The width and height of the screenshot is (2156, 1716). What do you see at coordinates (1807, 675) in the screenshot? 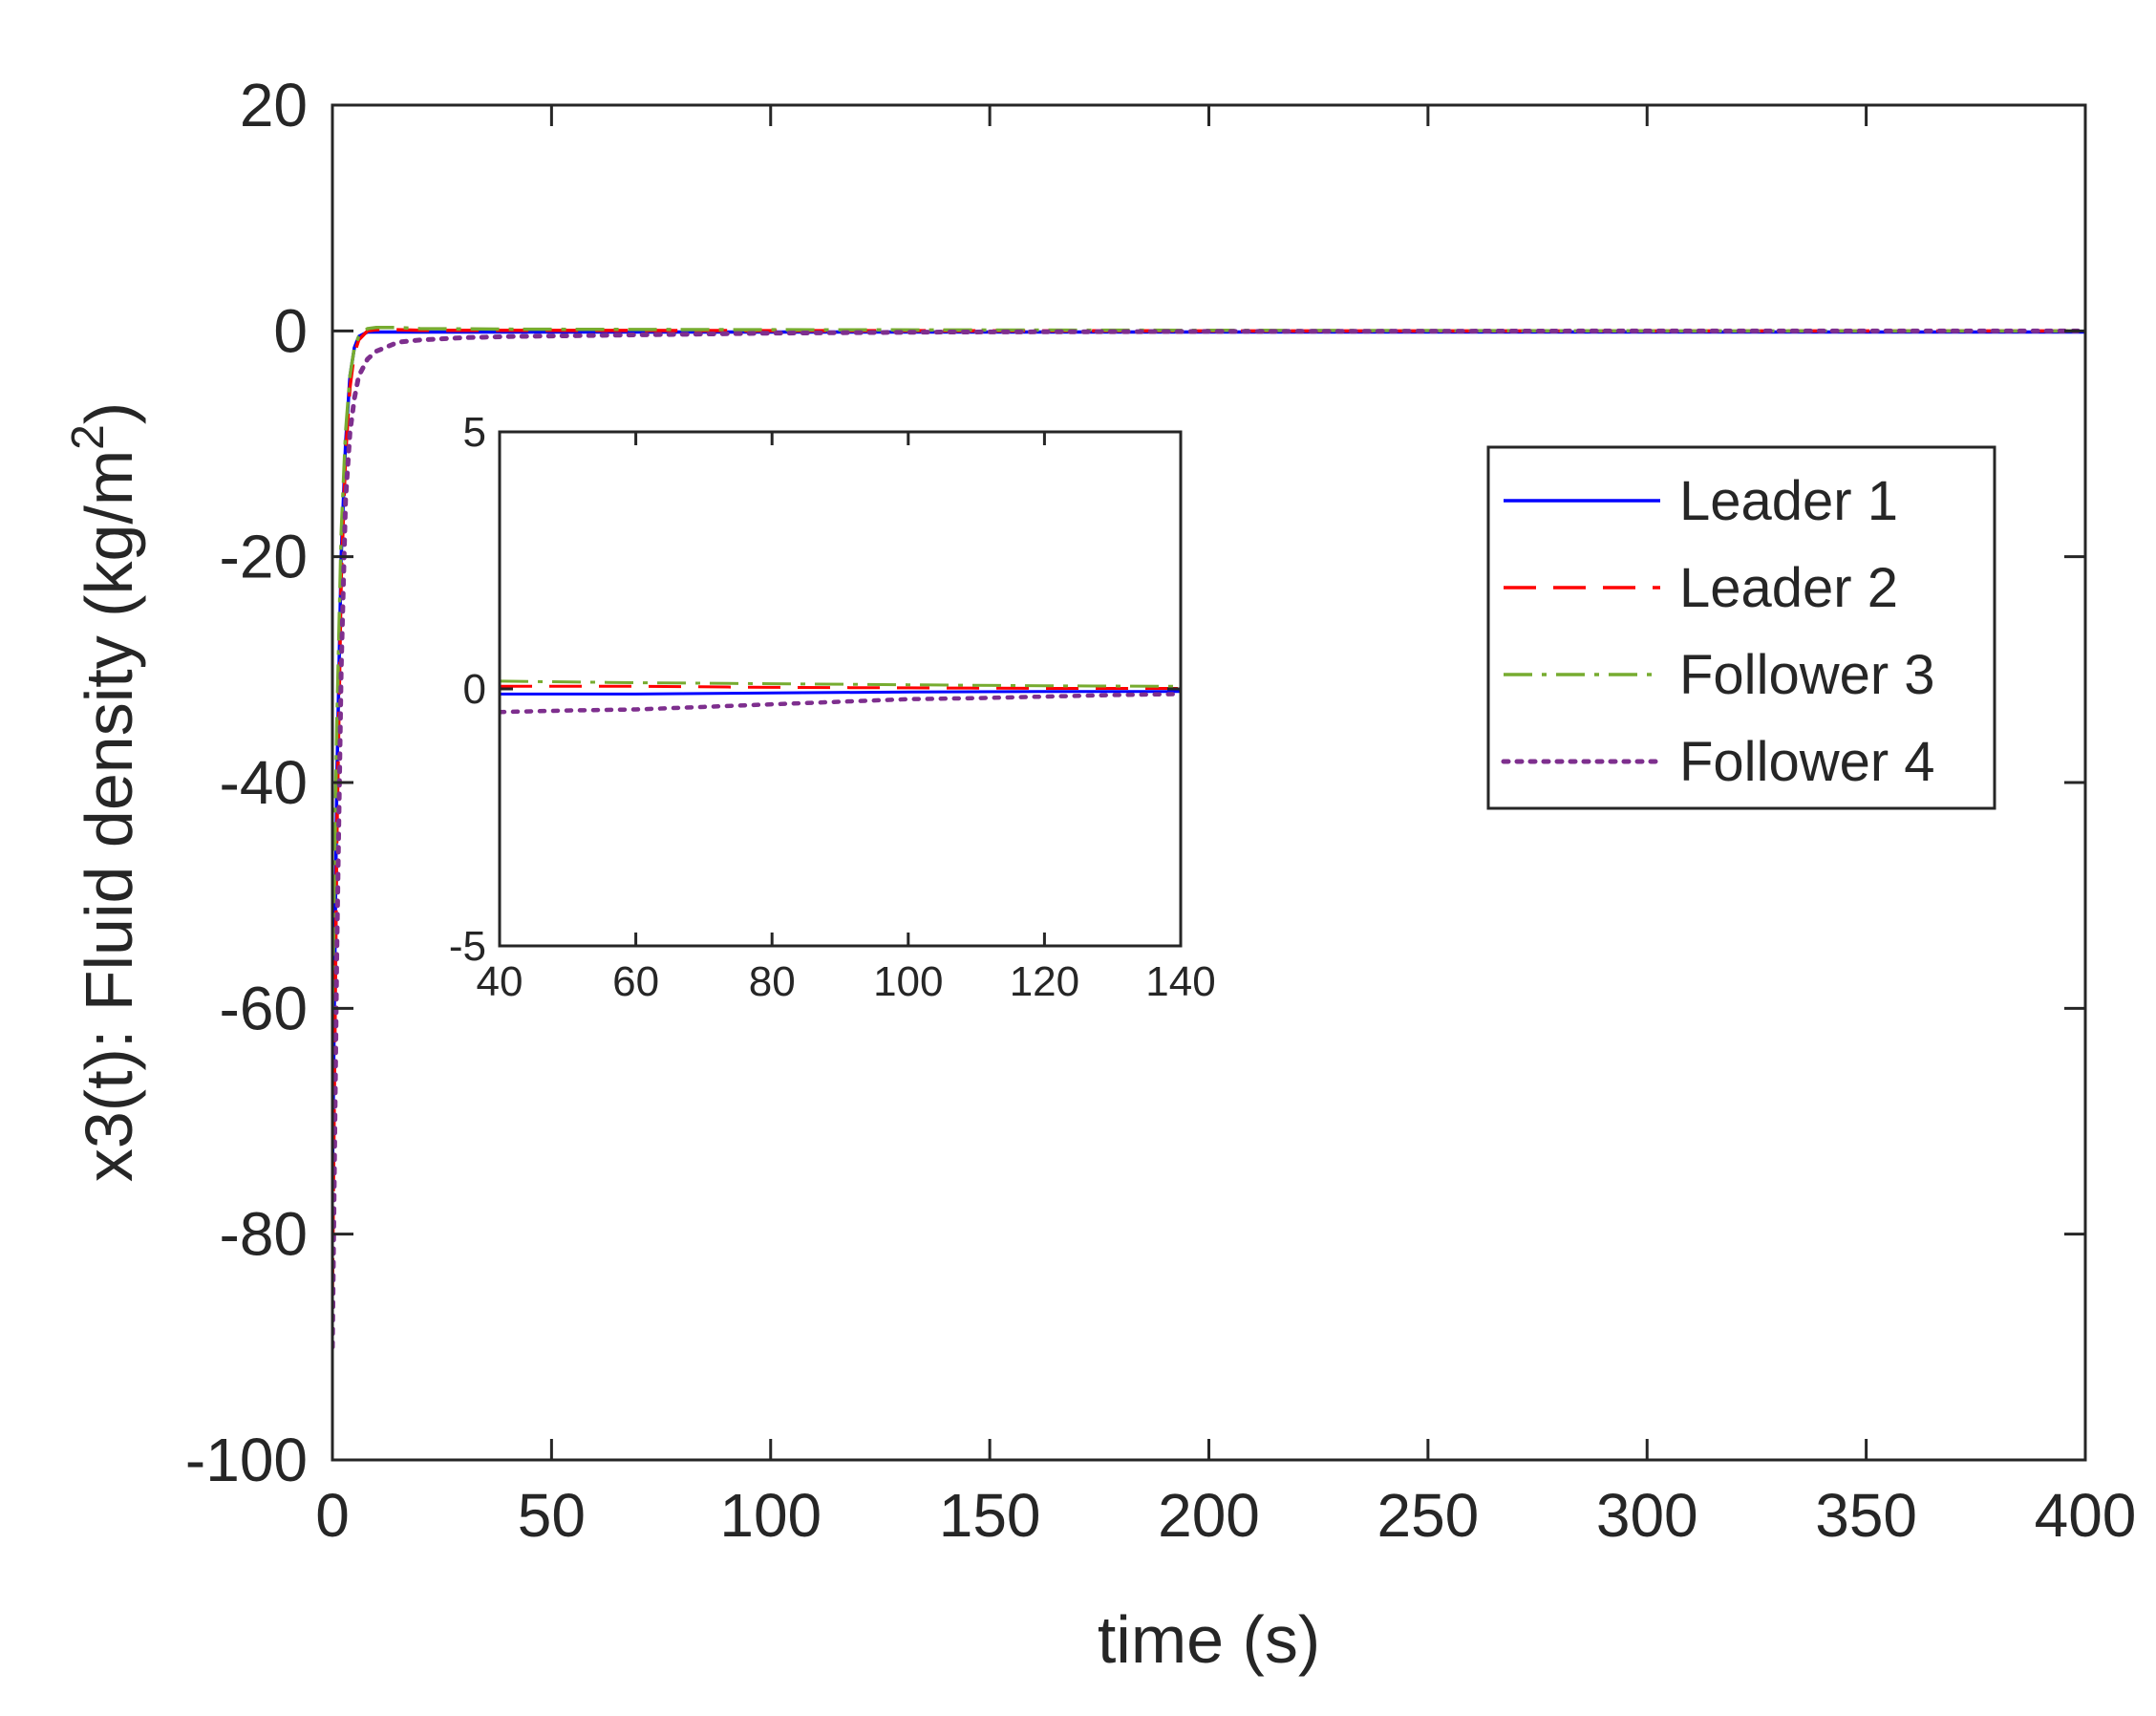
I see `legend-label: Follower 3` at bounding box center [1807, 675].